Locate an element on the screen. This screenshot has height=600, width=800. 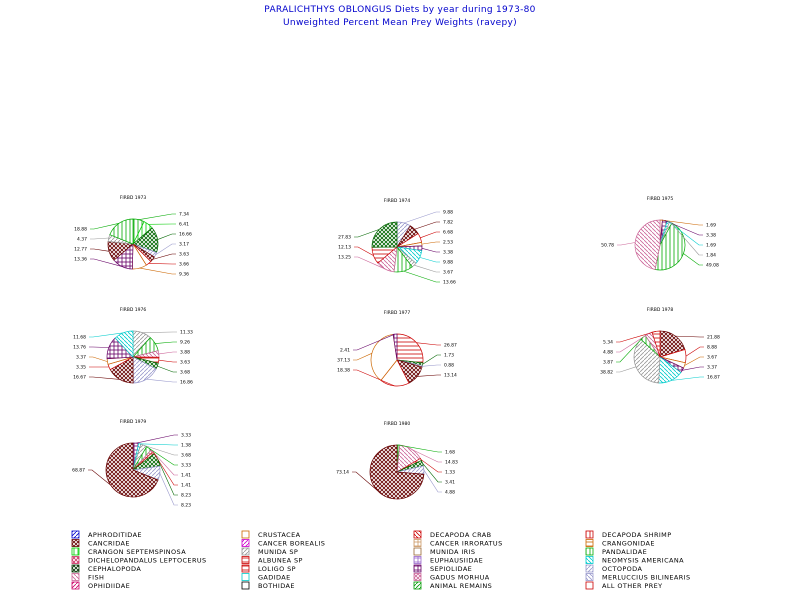
legend-label: ALBUNEA SP is located at coordinates (280, 561).